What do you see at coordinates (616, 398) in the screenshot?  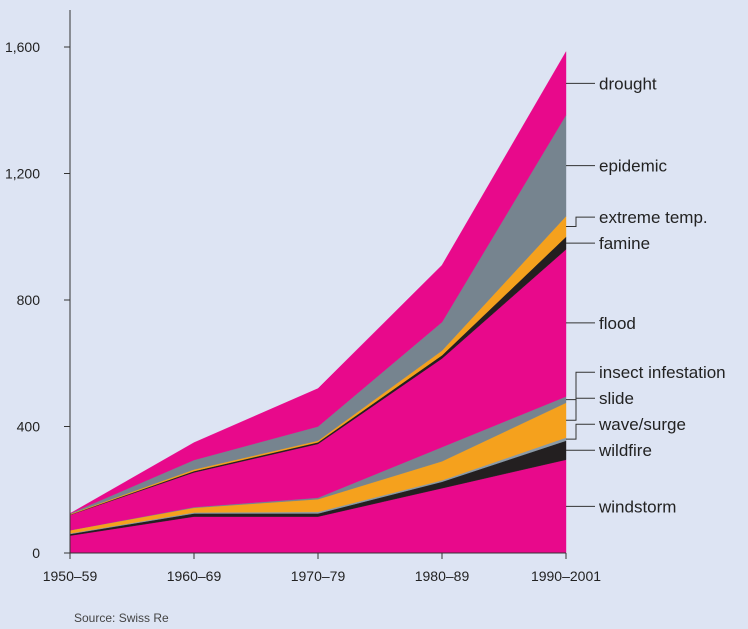 I see `series-label-slide: slide` at bounding box center [616, 398].